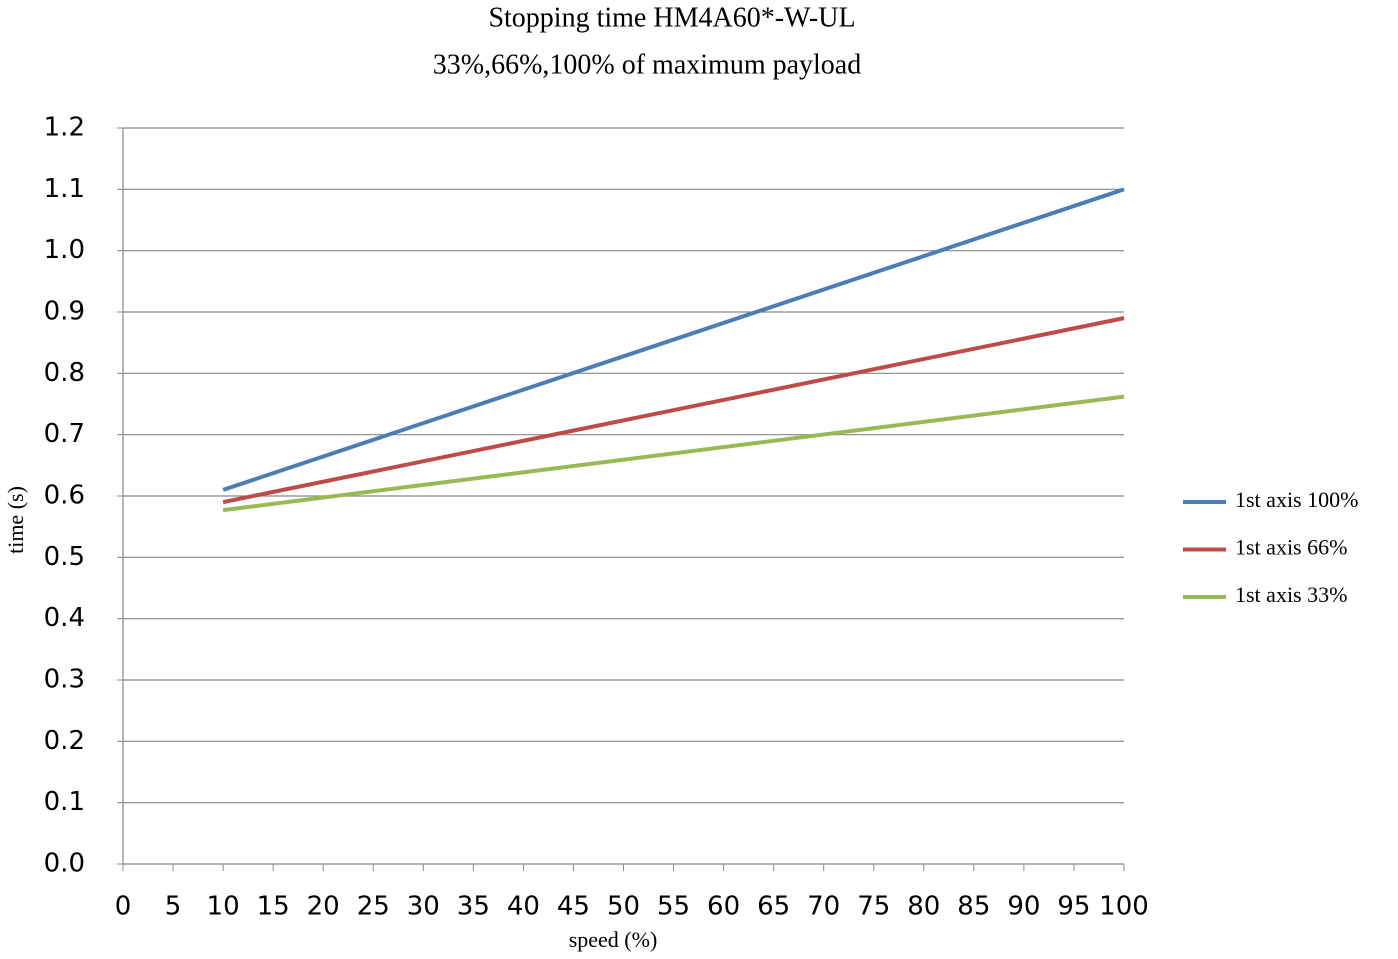 This screenshot has height=959, width=1398. I want to click on x-tick-label: 20, so click(323, 907).